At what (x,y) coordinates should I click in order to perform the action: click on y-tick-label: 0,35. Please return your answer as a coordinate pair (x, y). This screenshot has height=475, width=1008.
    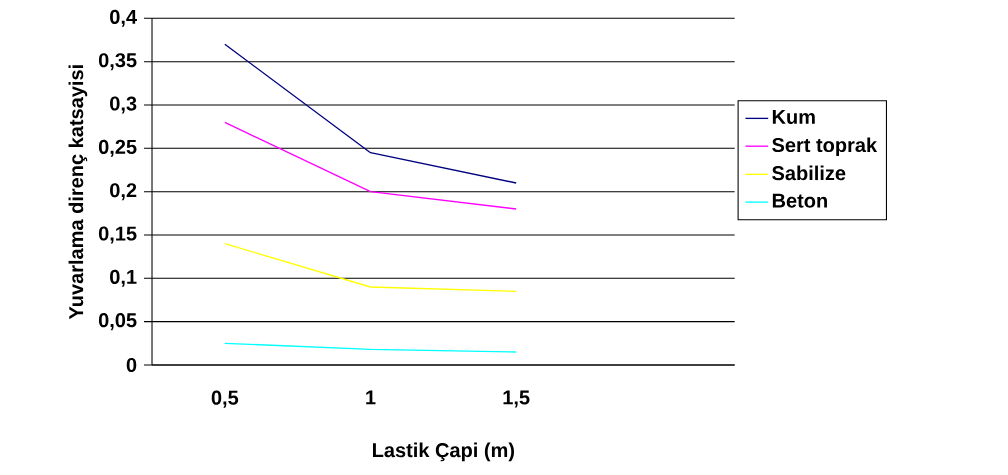
    Looking at the image, I should click on (117, 62).